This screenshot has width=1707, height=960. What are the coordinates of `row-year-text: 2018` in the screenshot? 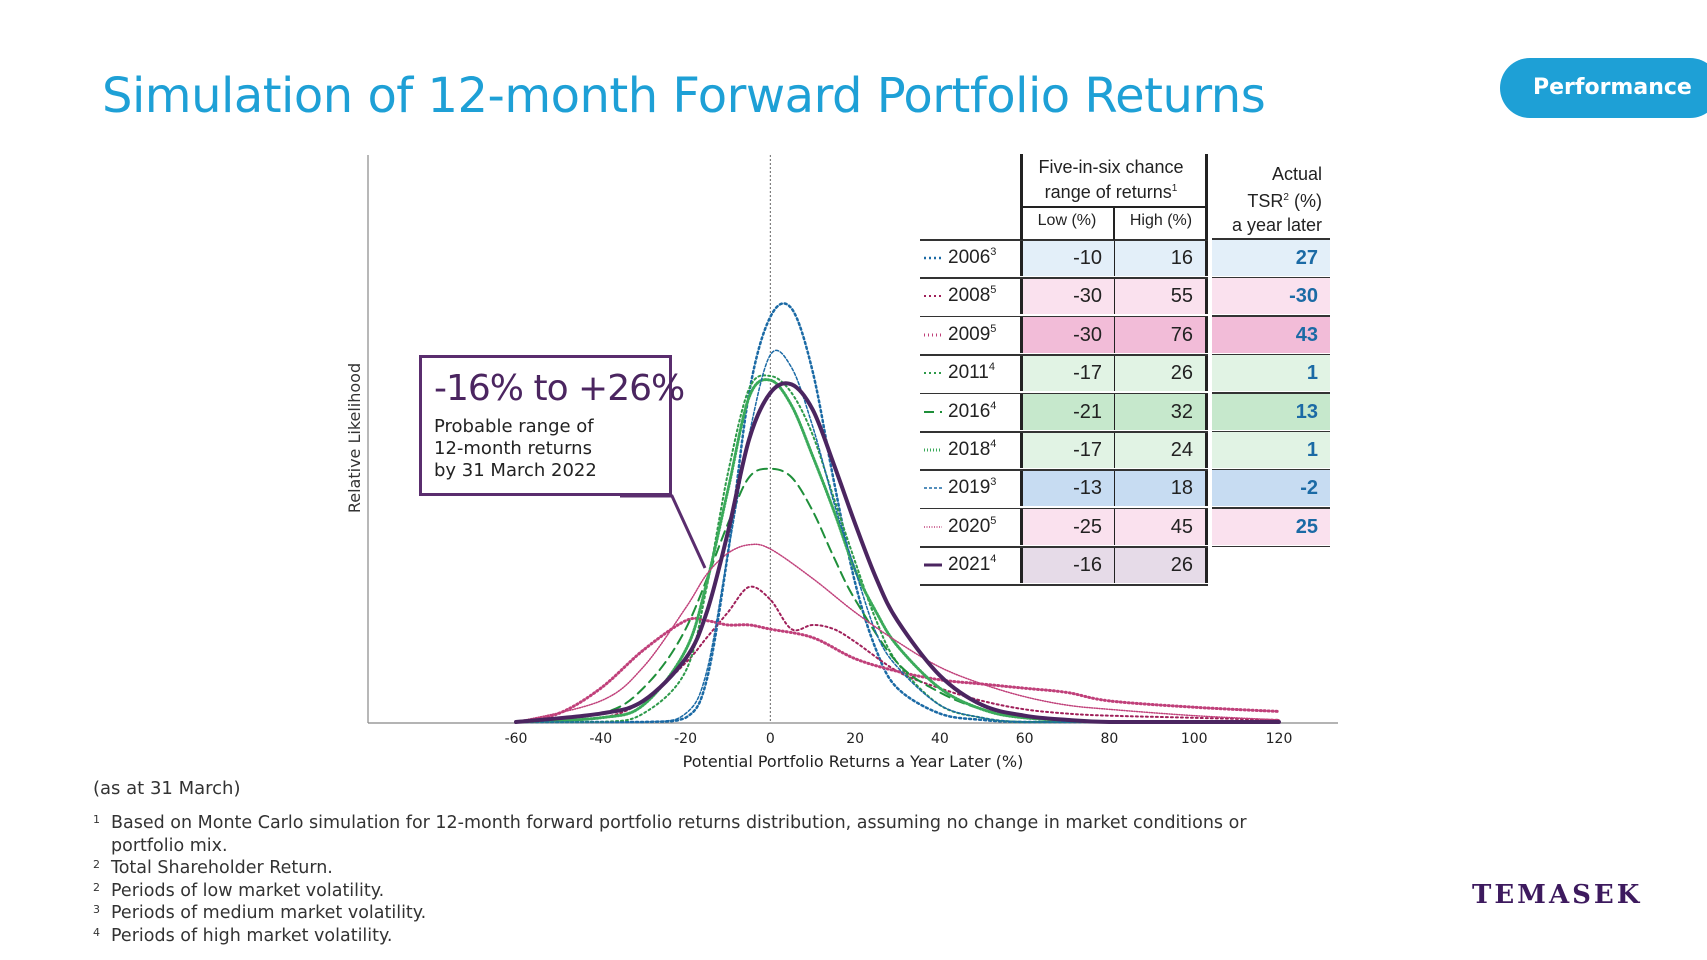 It's located at (969, 449).